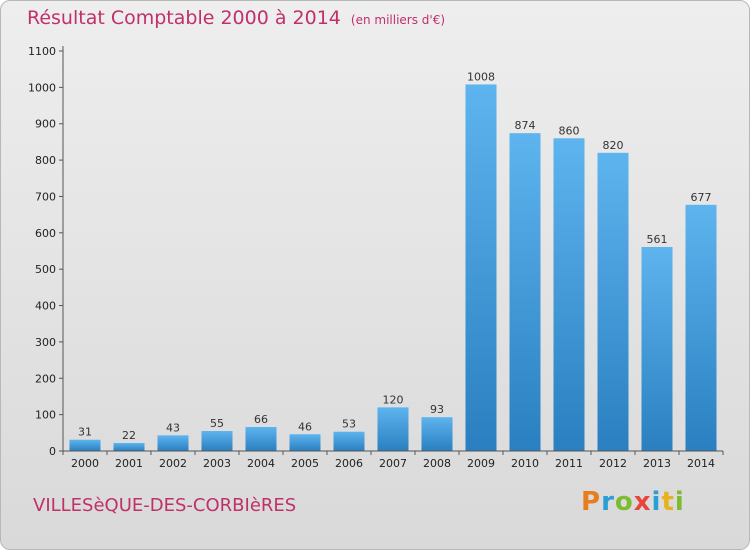  Describe the element at coordinates (42, 51) in the screenshot. I see `y-tick-label-1100: 1100` at that location.